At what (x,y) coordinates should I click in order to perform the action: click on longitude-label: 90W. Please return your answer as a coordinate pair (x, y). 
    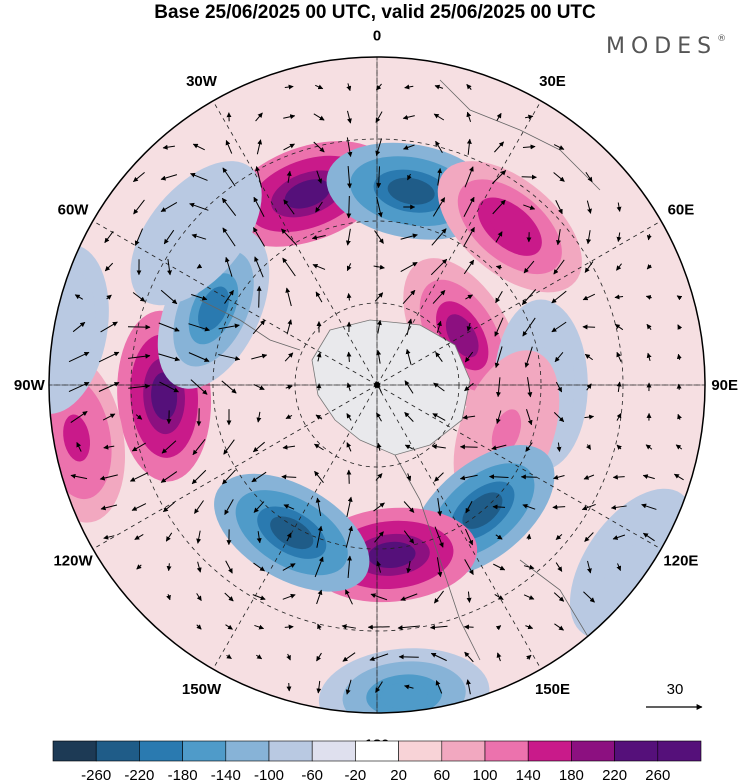
    Looking at the image, I should click on (30, 385).